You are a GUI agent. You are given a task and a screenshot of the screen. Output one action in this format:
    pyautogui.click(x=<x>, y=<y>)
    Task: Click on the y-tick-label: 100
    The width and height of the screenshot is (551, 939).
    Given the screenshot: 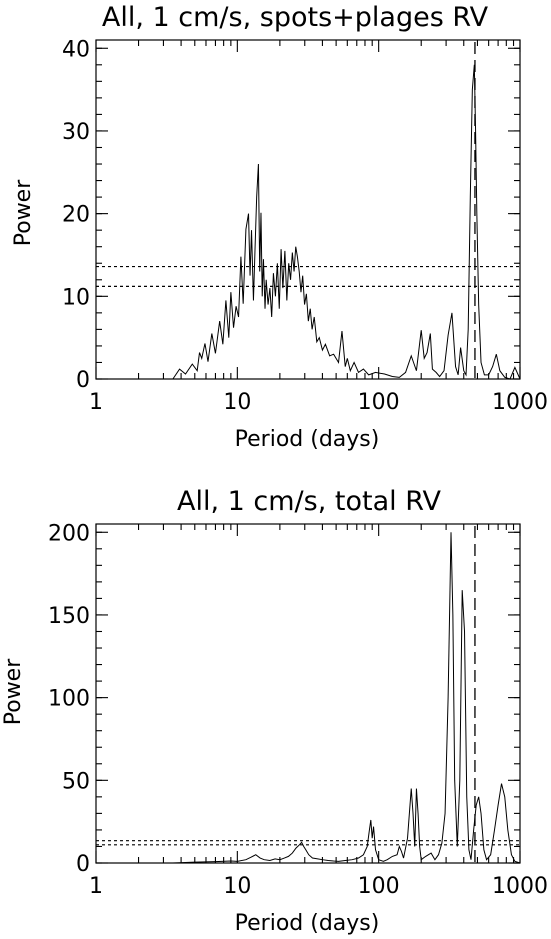 What is the action you would take?
    pyautogui.click(x=69, y=699)
    